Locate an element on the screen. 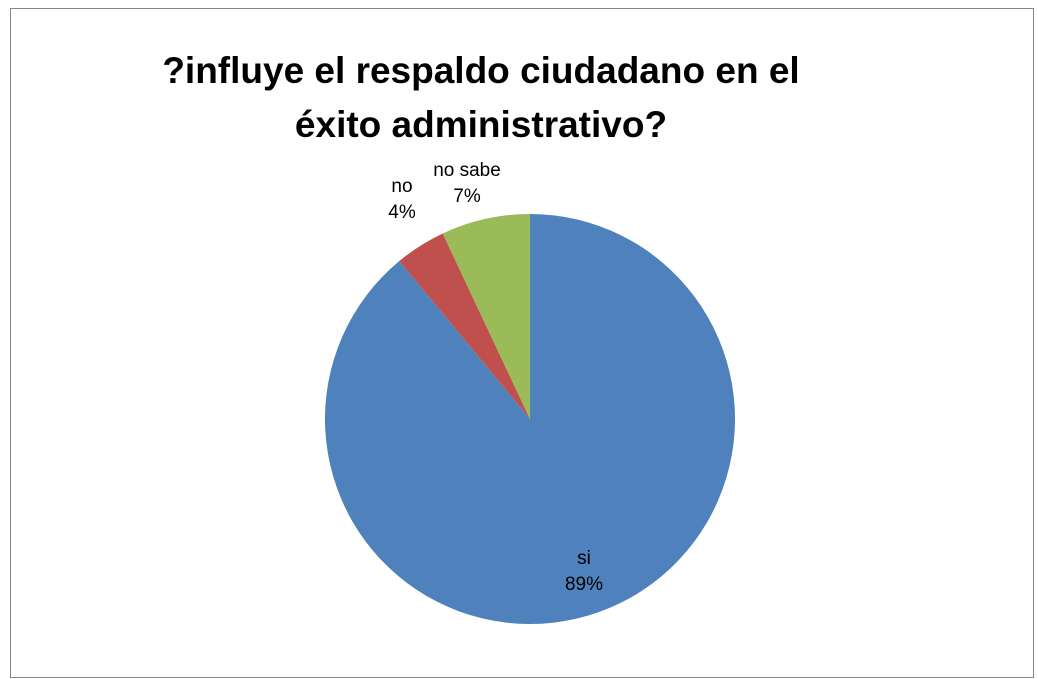  pie-slice-no is located at coordinates (464, 326).